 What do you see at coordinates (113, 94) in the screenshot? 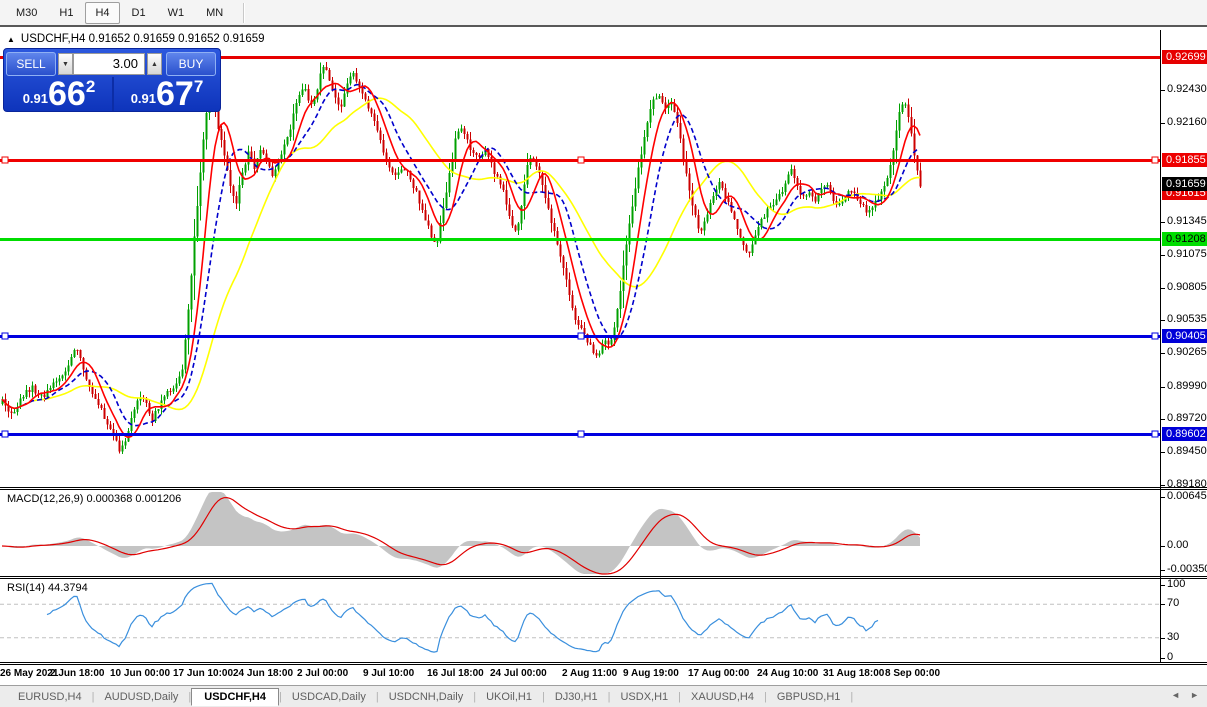
I see `trade-panel-divider` at bounding box center [113, 94].